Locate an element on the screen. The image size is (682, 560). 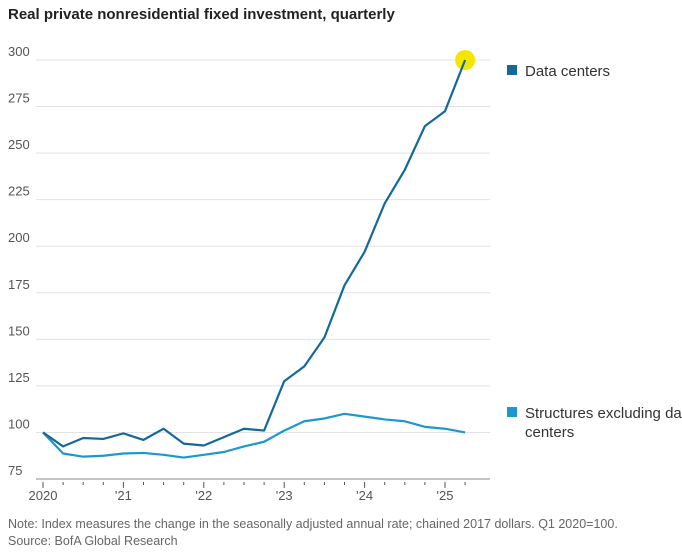
y-tick-label: 225 is located at coordinates (19, 191).